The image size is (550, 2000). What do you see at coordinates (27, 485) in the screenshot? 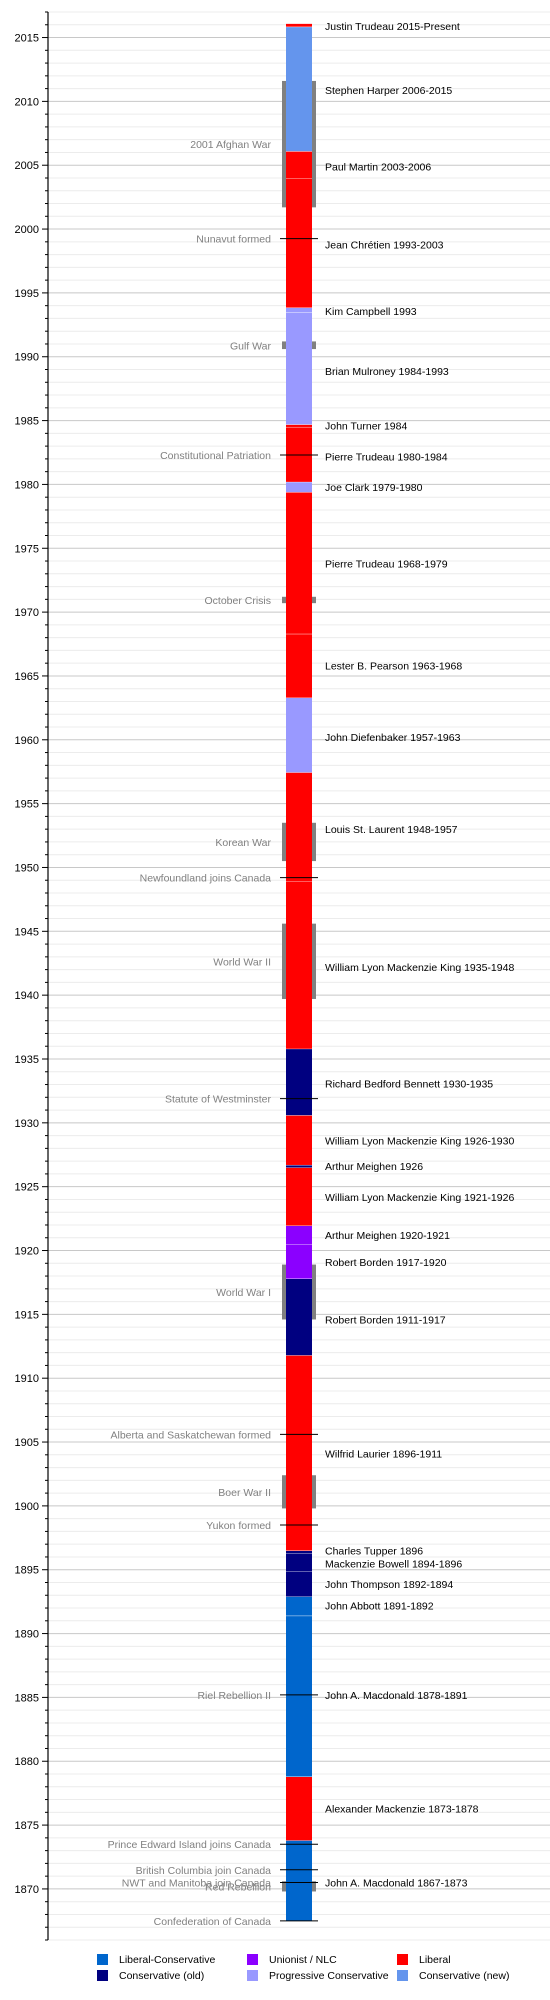
I see `y-tick-label: 1980` at bounding box center [27, 485].